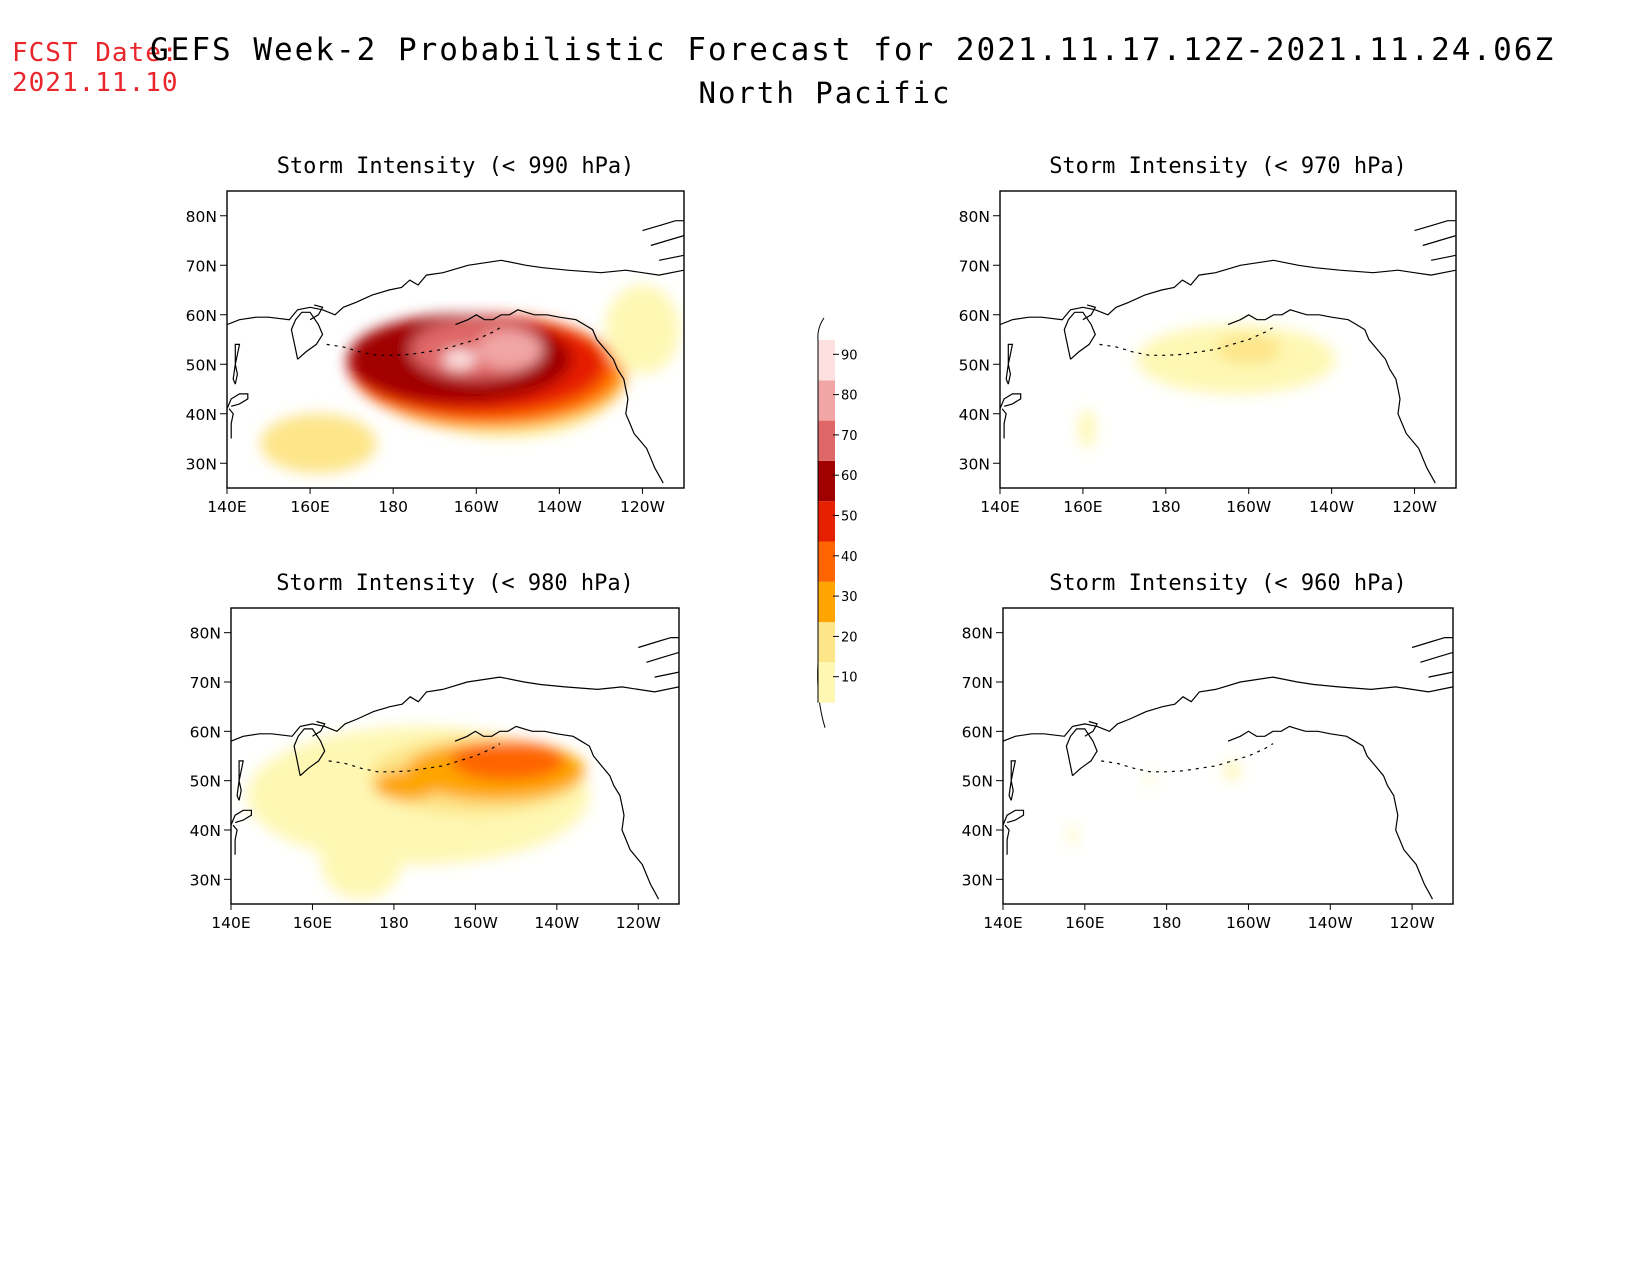 The image size is (1650, 1275). What do you see at coordinates (837, 522) in the screenshot?
I see `colorbar: 10 20 30 40 50 60 70 80 90` at bounding box center [837, 522].